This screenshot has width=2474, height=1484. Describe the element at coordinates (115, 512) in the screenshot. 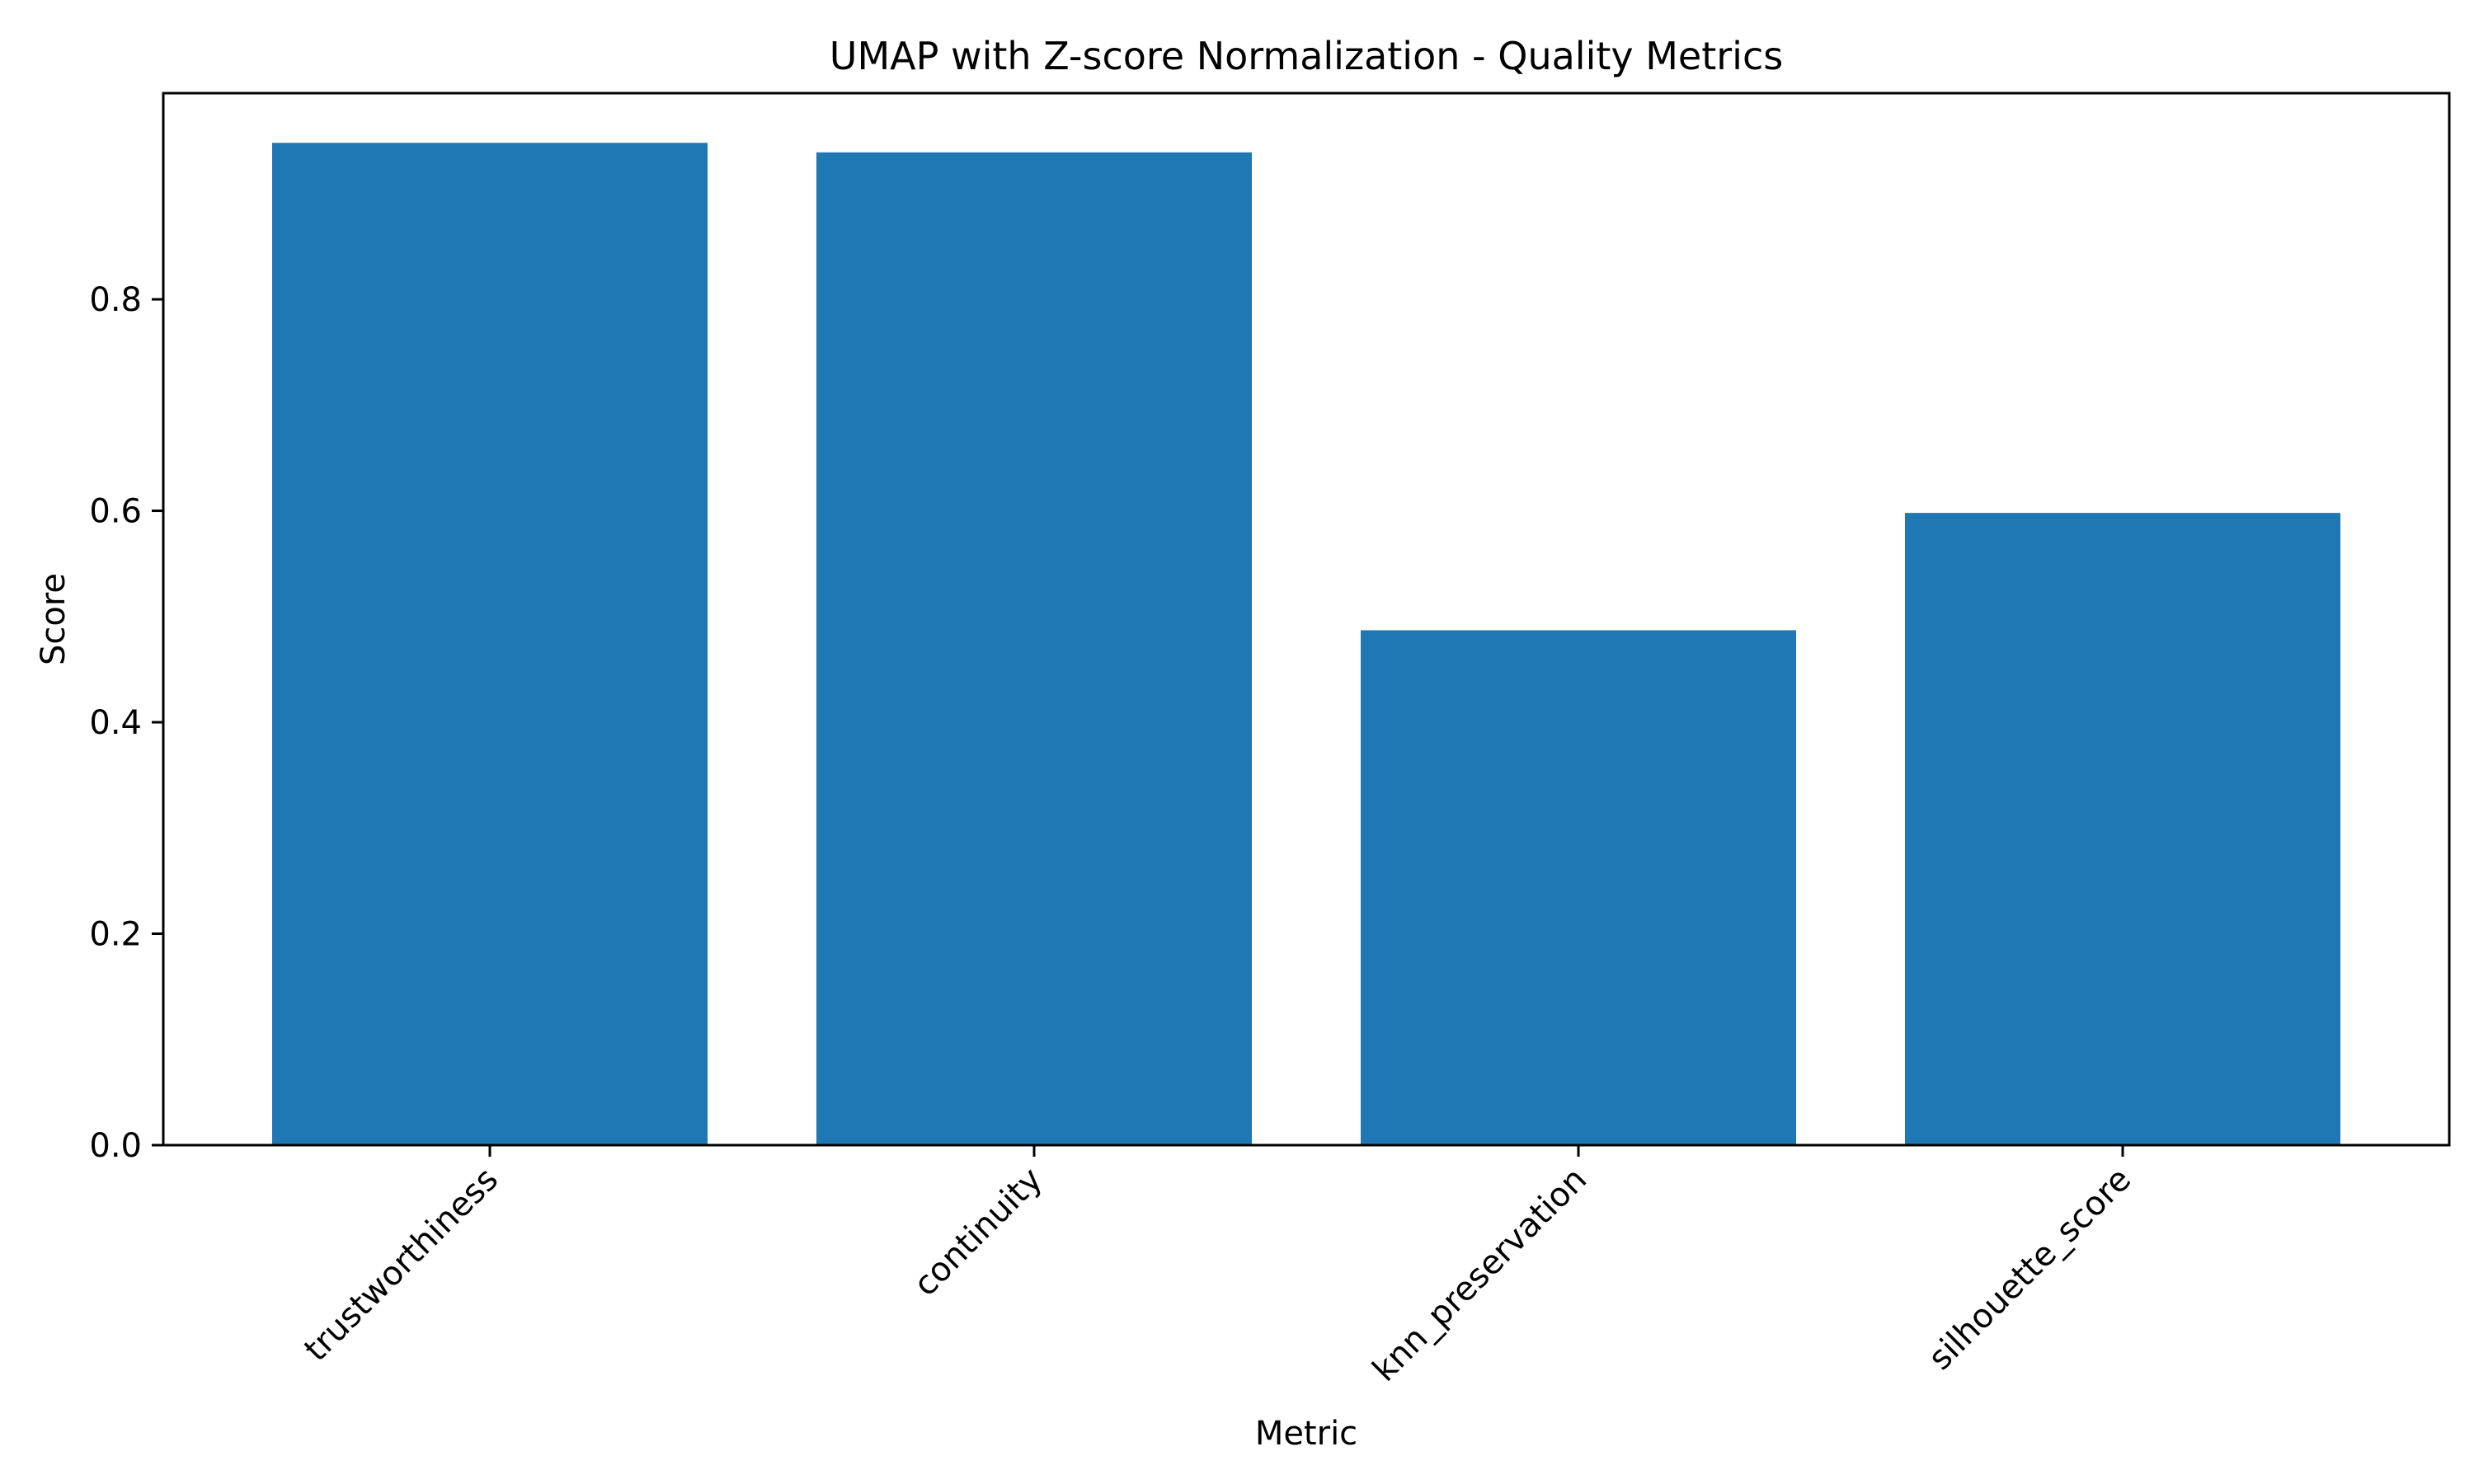

I see `y-tick-label: 0.6` at that location.